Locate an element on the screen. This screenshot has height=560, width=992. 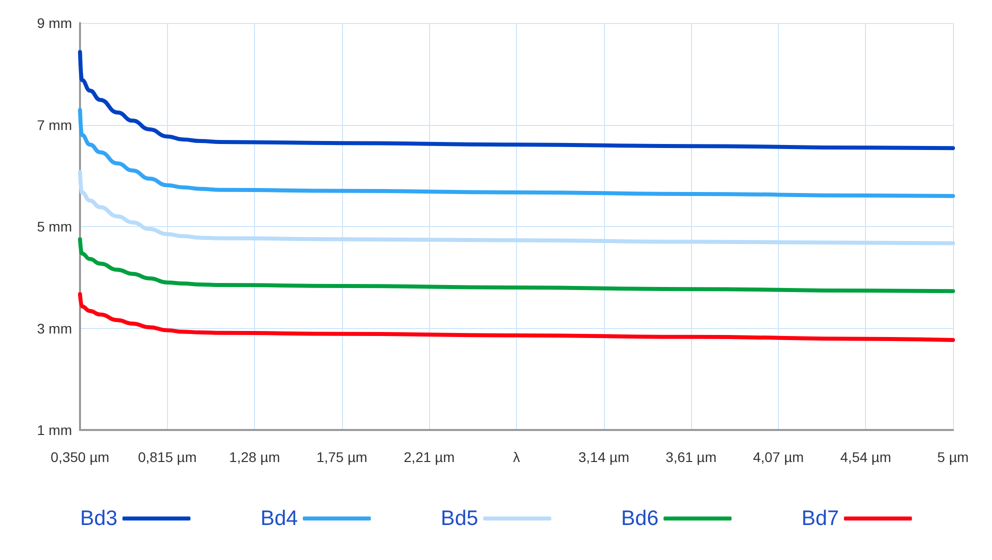
x-tick-label: 1,75 µm is located at coordinates (342, 457).